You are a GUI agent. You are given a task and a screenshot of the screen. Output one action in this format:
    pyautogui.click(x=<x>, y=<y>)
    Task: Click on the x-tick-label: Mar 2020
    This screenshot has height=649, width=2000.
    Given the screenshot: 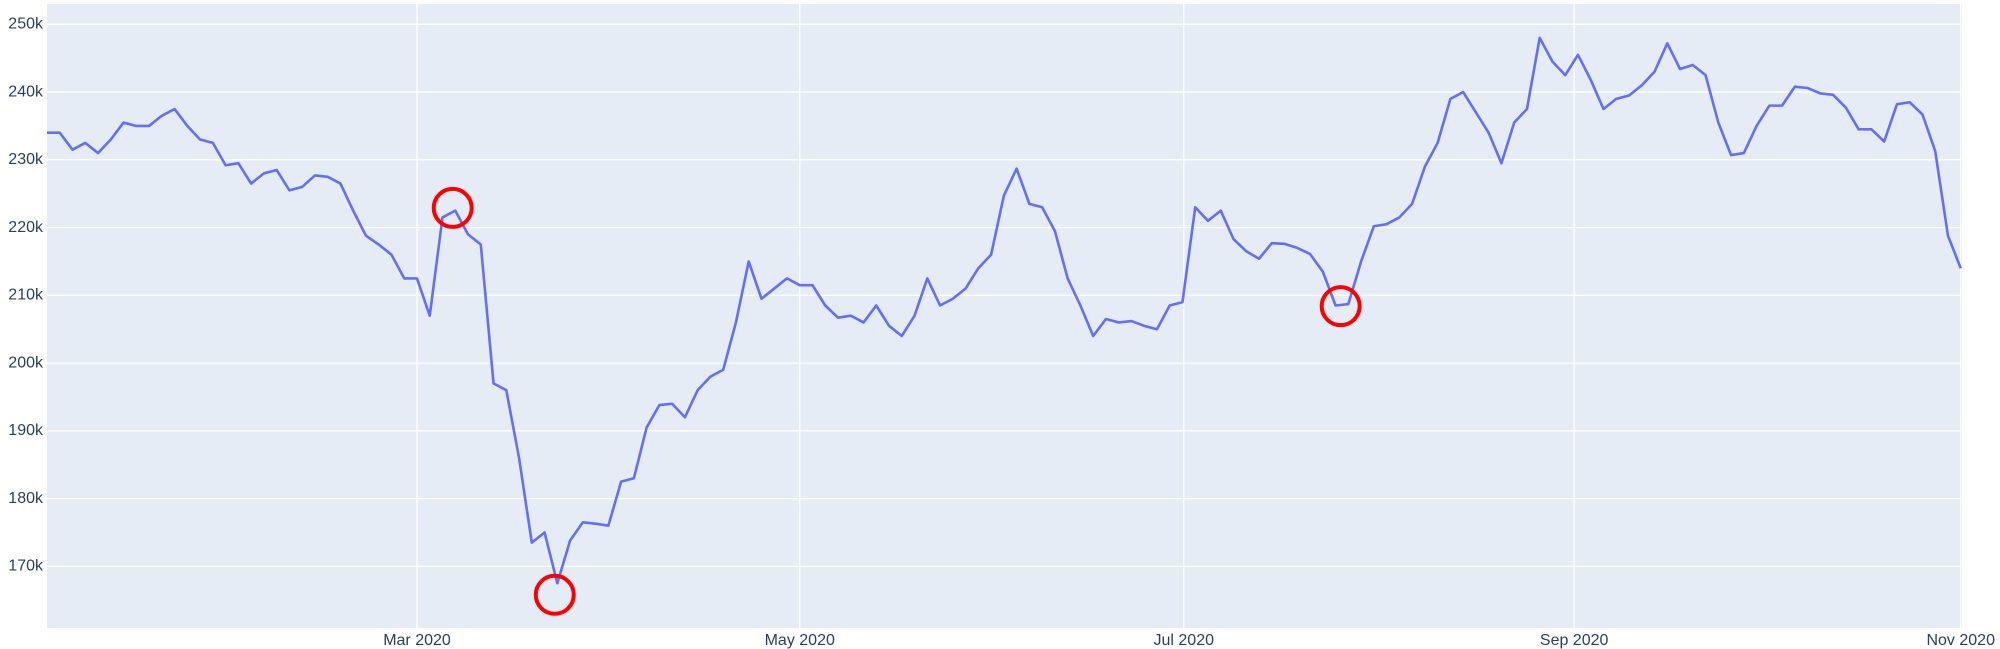 What is the action you would take?
    pyautogui.click(x=417, y=640)
    